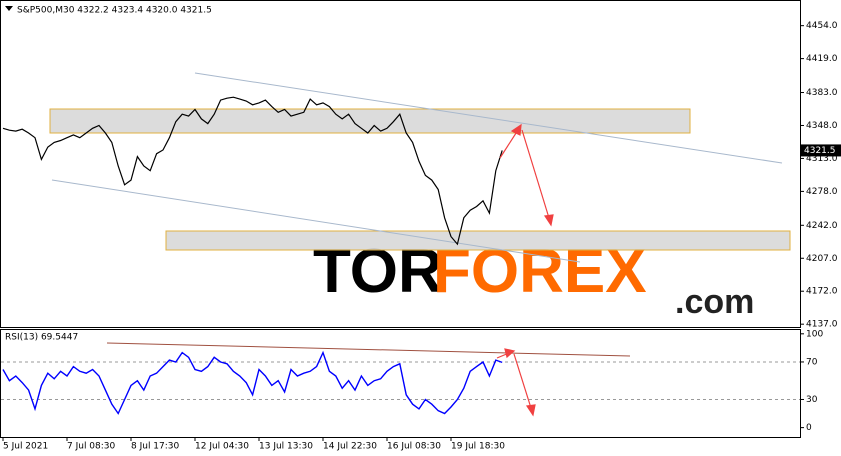  I want to click on y-tick-label: 70, so click(812, 362).